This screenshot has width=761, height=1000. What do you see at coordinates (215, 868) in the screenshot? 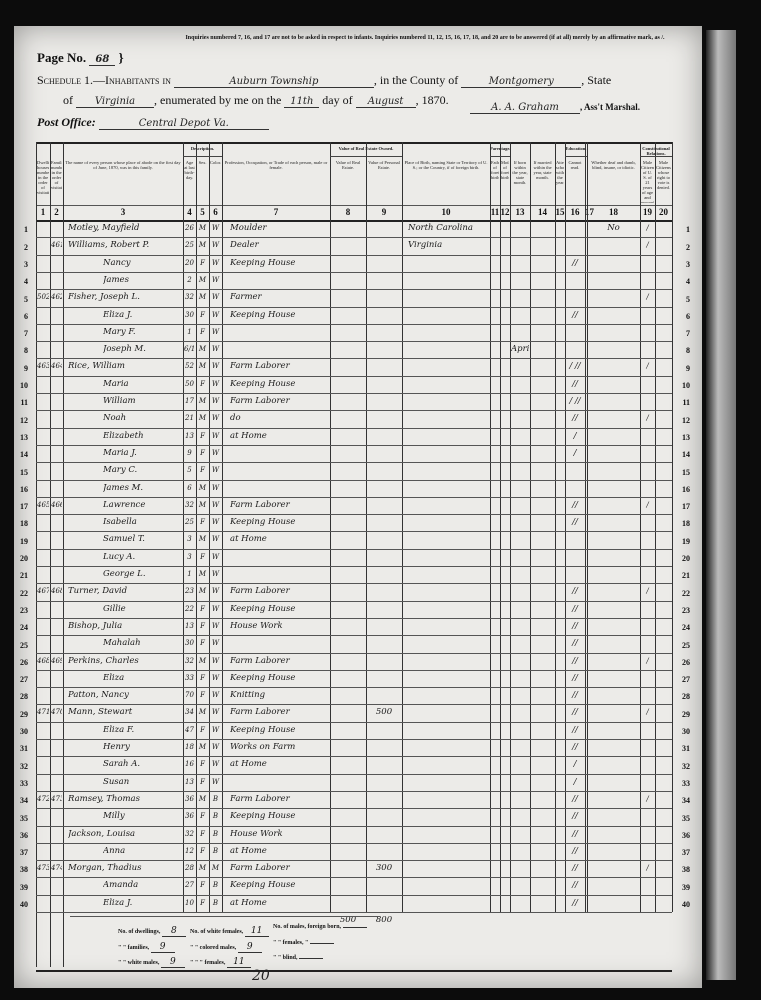
I see `cell-color: M` at bounding box center [215, 868].